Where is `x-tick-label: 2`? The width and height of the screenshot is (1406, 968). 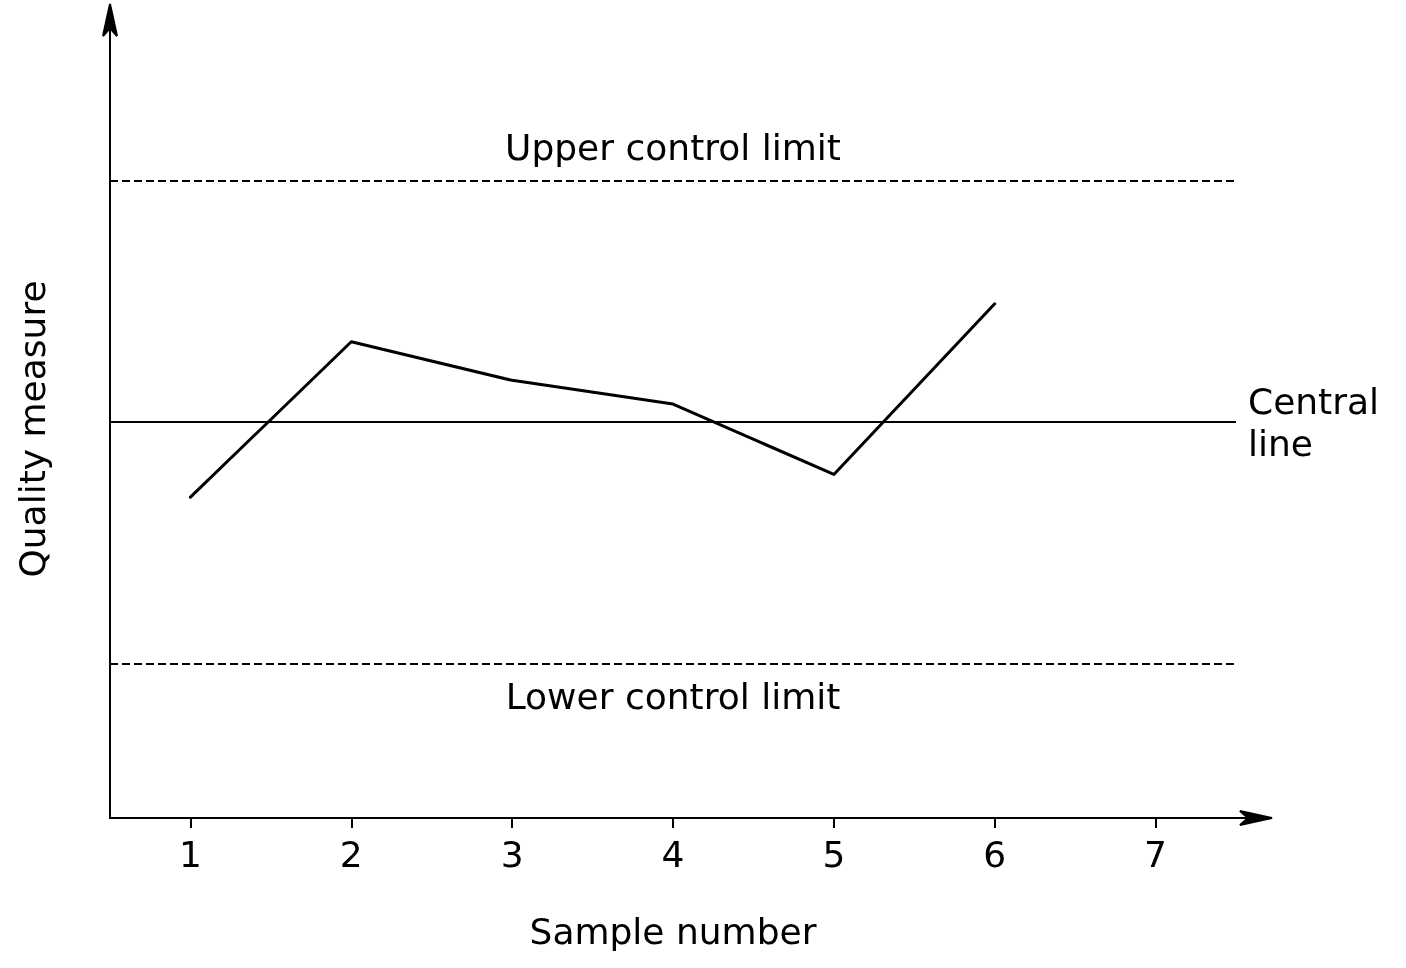 x-tick-label: 2 is located at coordinates (351, 854).